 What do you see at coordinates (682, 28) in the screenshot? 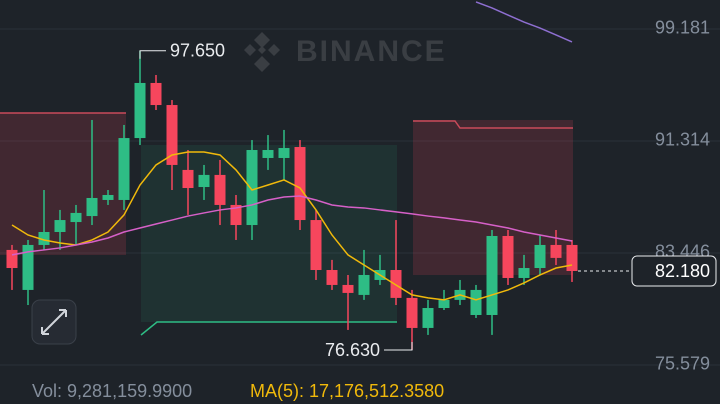
I see `y-tick-label: 99.181` at bounding box center [682, 28].